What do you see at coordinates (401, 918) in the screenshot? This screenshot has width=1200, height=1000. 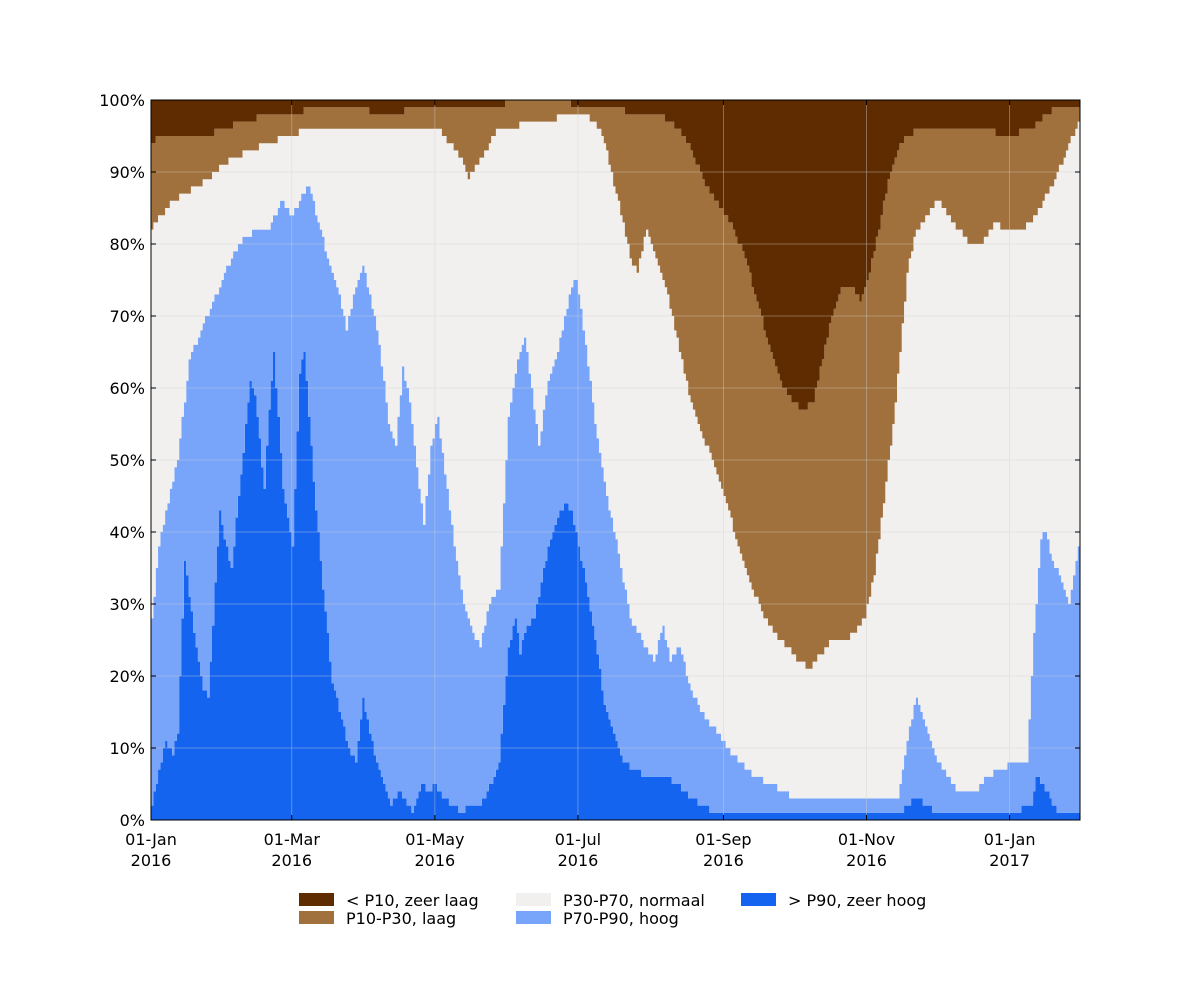 I see `legend-label: P10-P30, laag` at bounding box center [401, 918].